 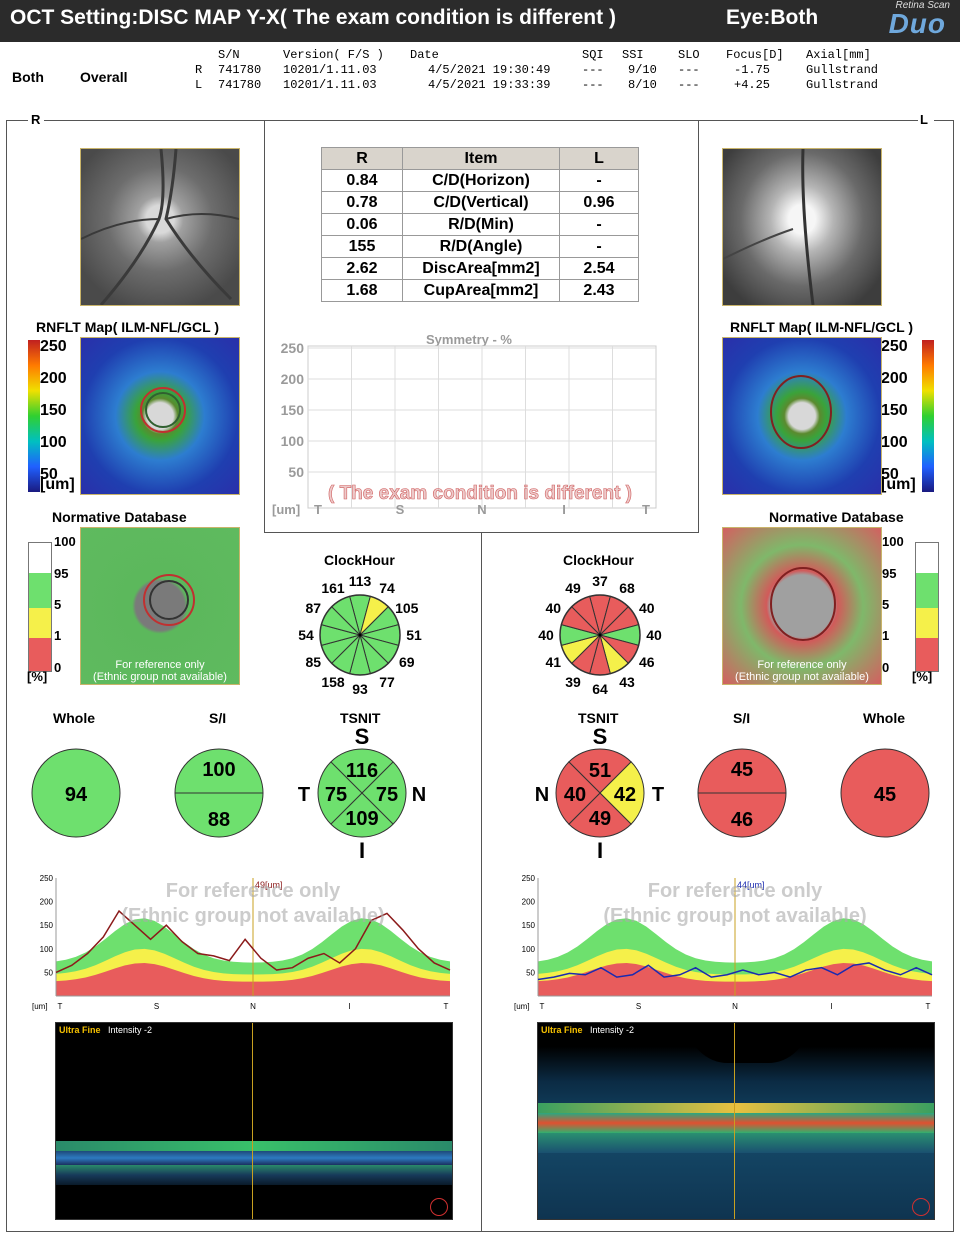 What do you see at coordinates (802, 227) in the screenshot?
I see `fundus-image-left` at bounding box center [802, 227].